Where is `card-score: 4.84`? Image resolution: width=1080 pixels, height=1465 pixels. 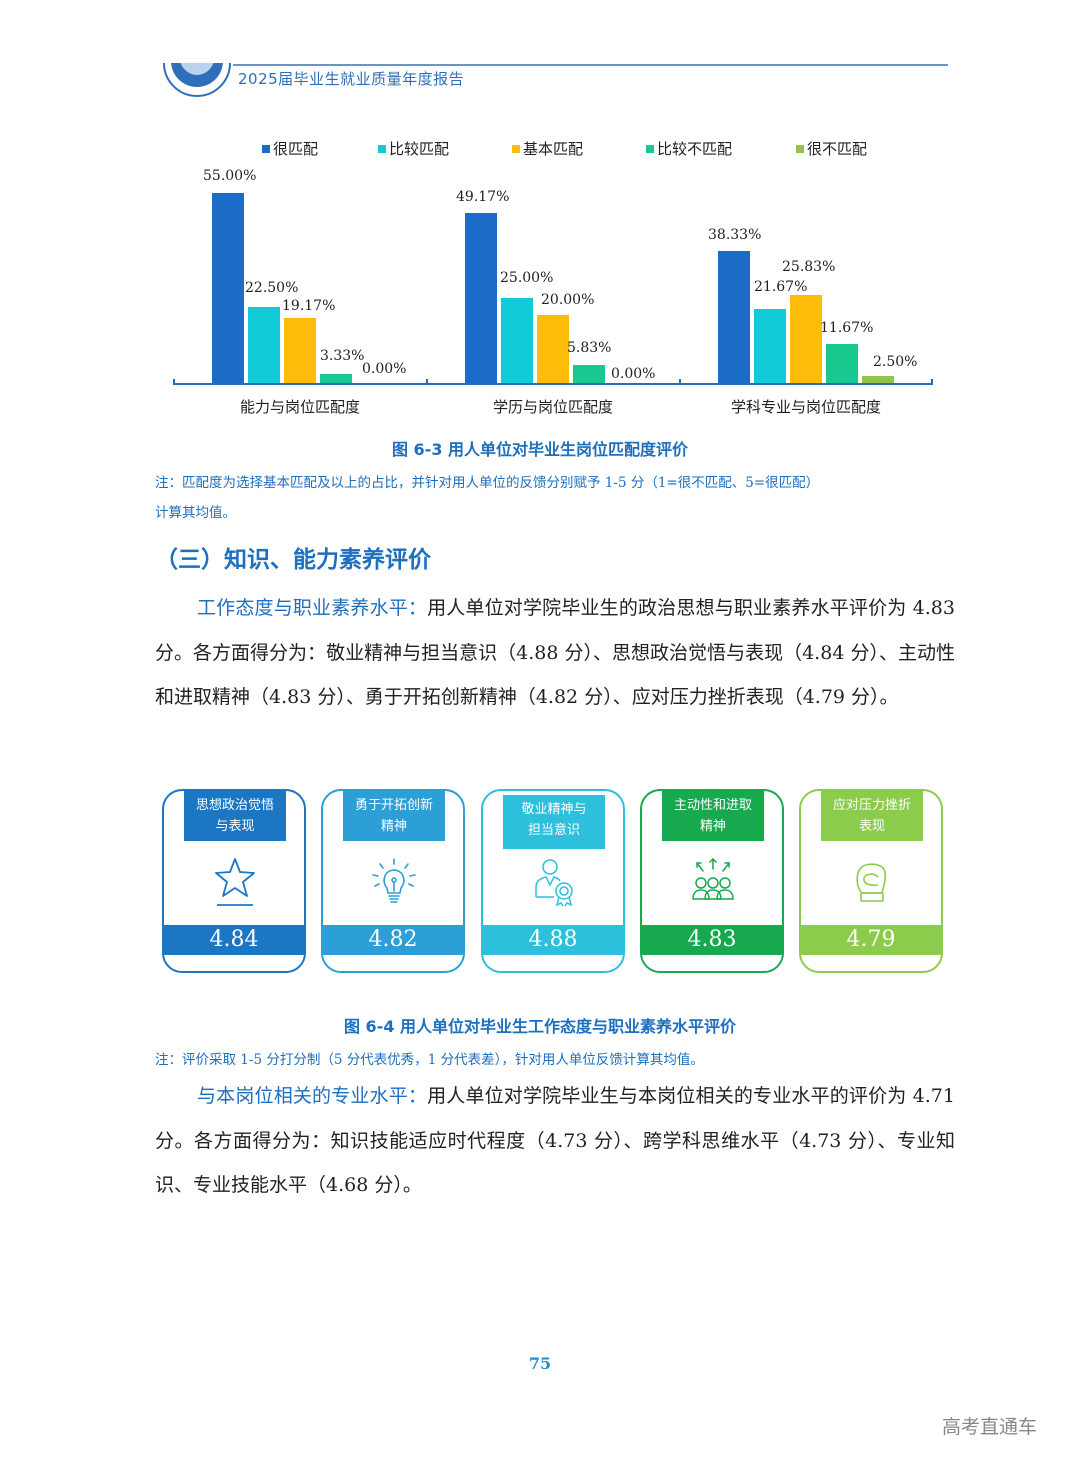 card-score: 4.84 is located at coordinates (234, 940).